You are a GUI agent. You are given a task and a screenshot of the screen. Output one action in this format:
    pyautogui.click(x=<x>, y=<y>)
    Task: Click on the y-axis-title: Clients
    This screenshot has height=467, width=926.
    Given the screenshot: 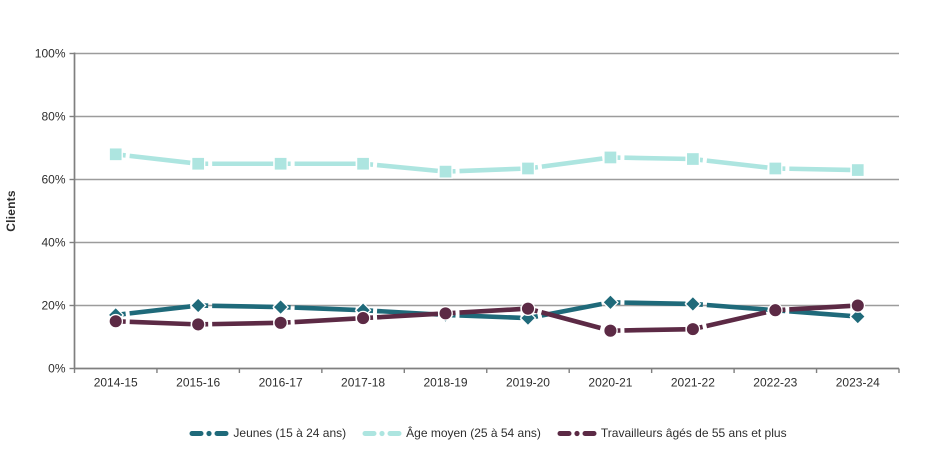 What is the action you would take?
    pyautogui.click(x=11, y=211)
    